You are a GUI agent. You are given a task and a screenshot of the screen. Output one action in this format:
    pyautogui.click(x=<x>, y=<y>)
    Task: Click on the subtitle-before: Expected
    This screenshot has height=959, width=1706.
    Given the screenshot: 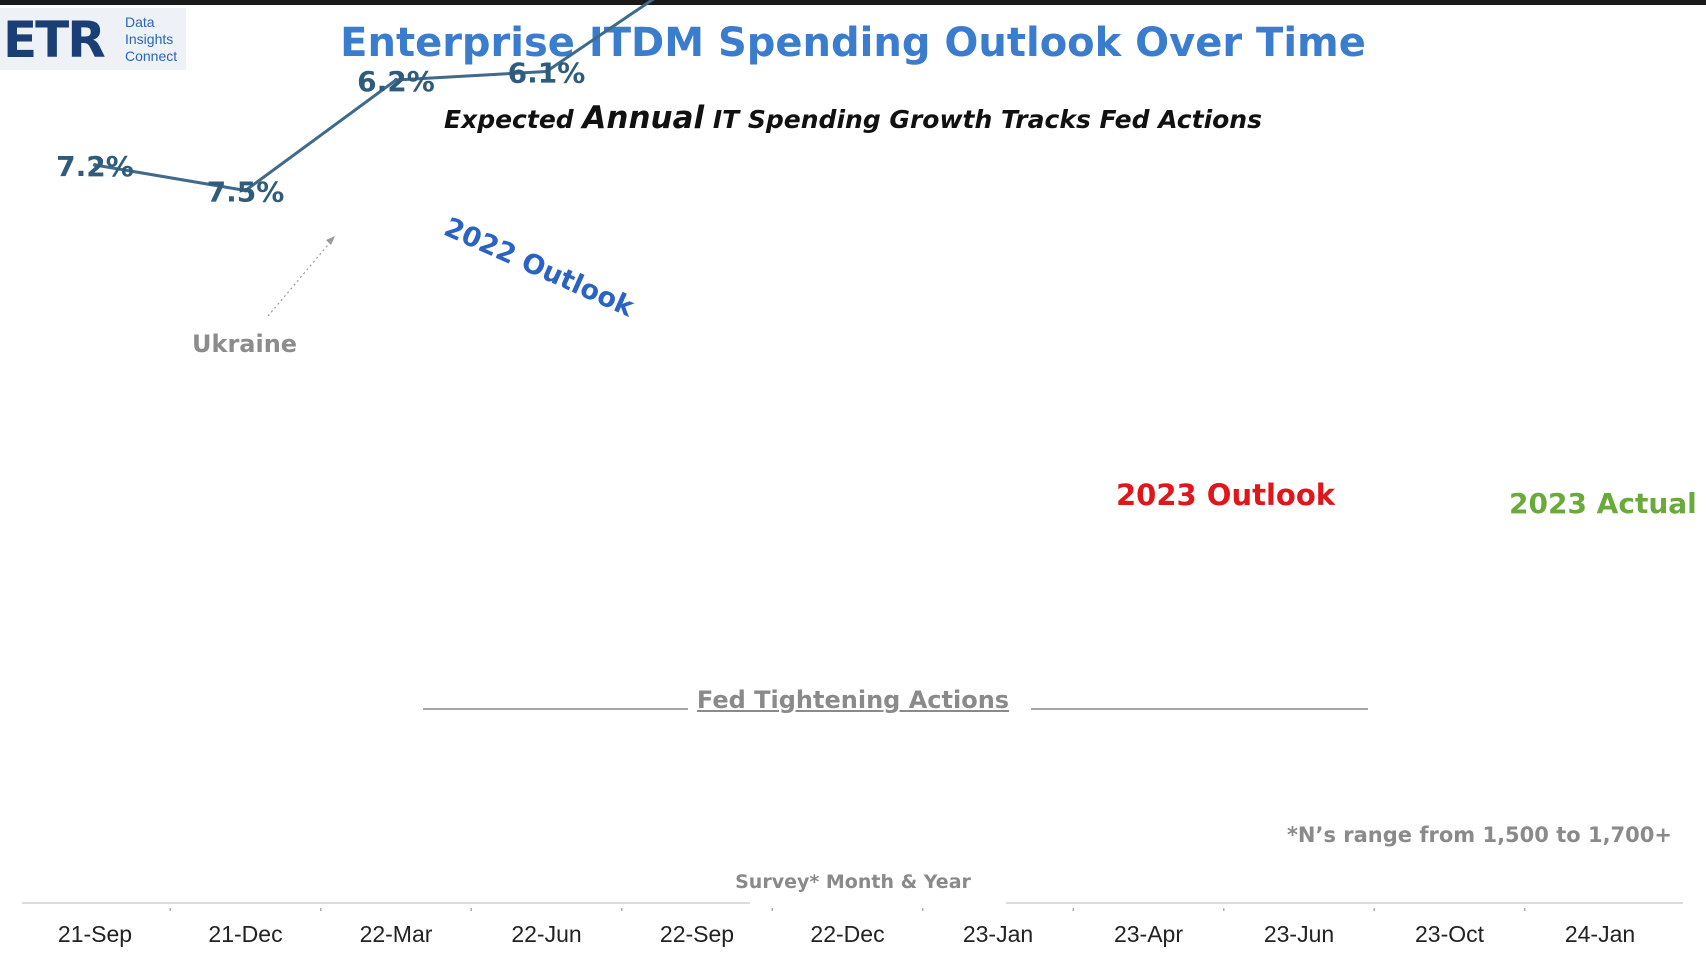 What is the action you would take?
    pyautogui.click(x=513, y=119)
    